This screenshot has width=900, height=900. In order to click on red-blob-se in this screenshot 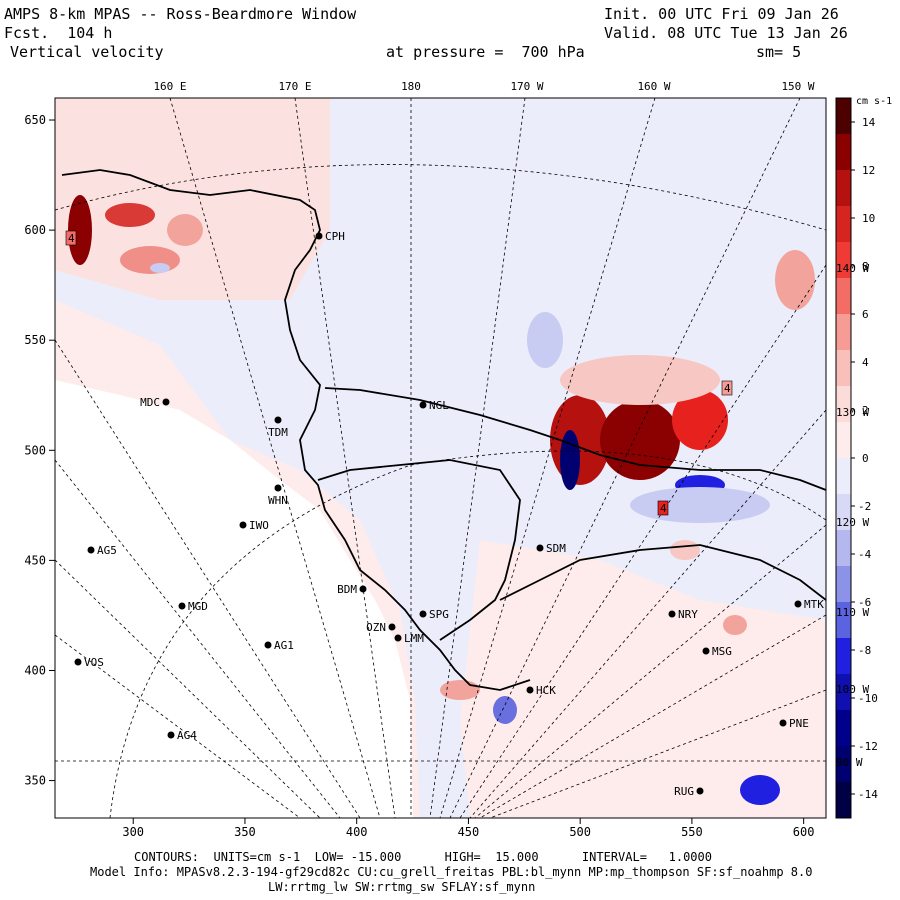, I will do `click(735, 625)`.